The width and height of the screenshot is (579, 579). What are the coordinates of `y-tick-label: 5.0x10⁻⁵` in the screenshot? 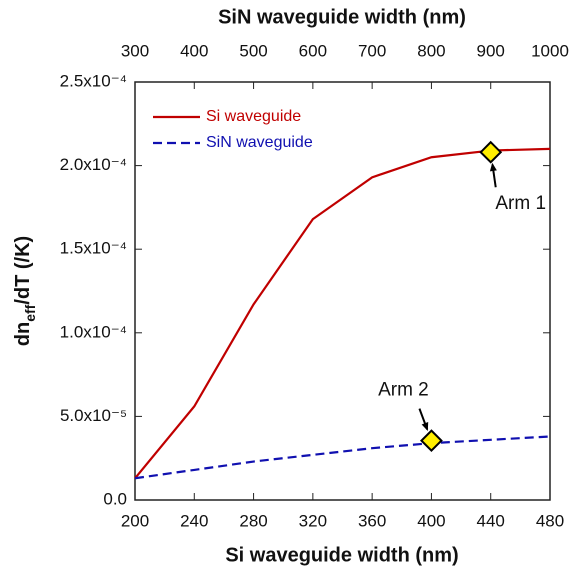 It's located at (93, 415).